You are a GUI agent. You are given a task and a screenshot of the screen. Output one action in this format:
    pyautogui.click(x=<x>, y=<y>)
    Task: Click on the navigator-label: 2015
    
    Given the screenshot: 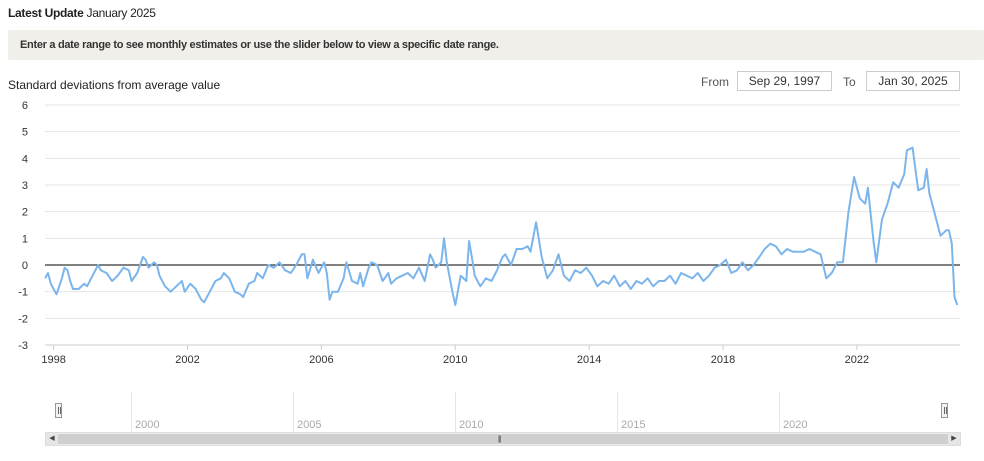 What is the action you would take?
    pyautogui.click(x=633, y=425)
    